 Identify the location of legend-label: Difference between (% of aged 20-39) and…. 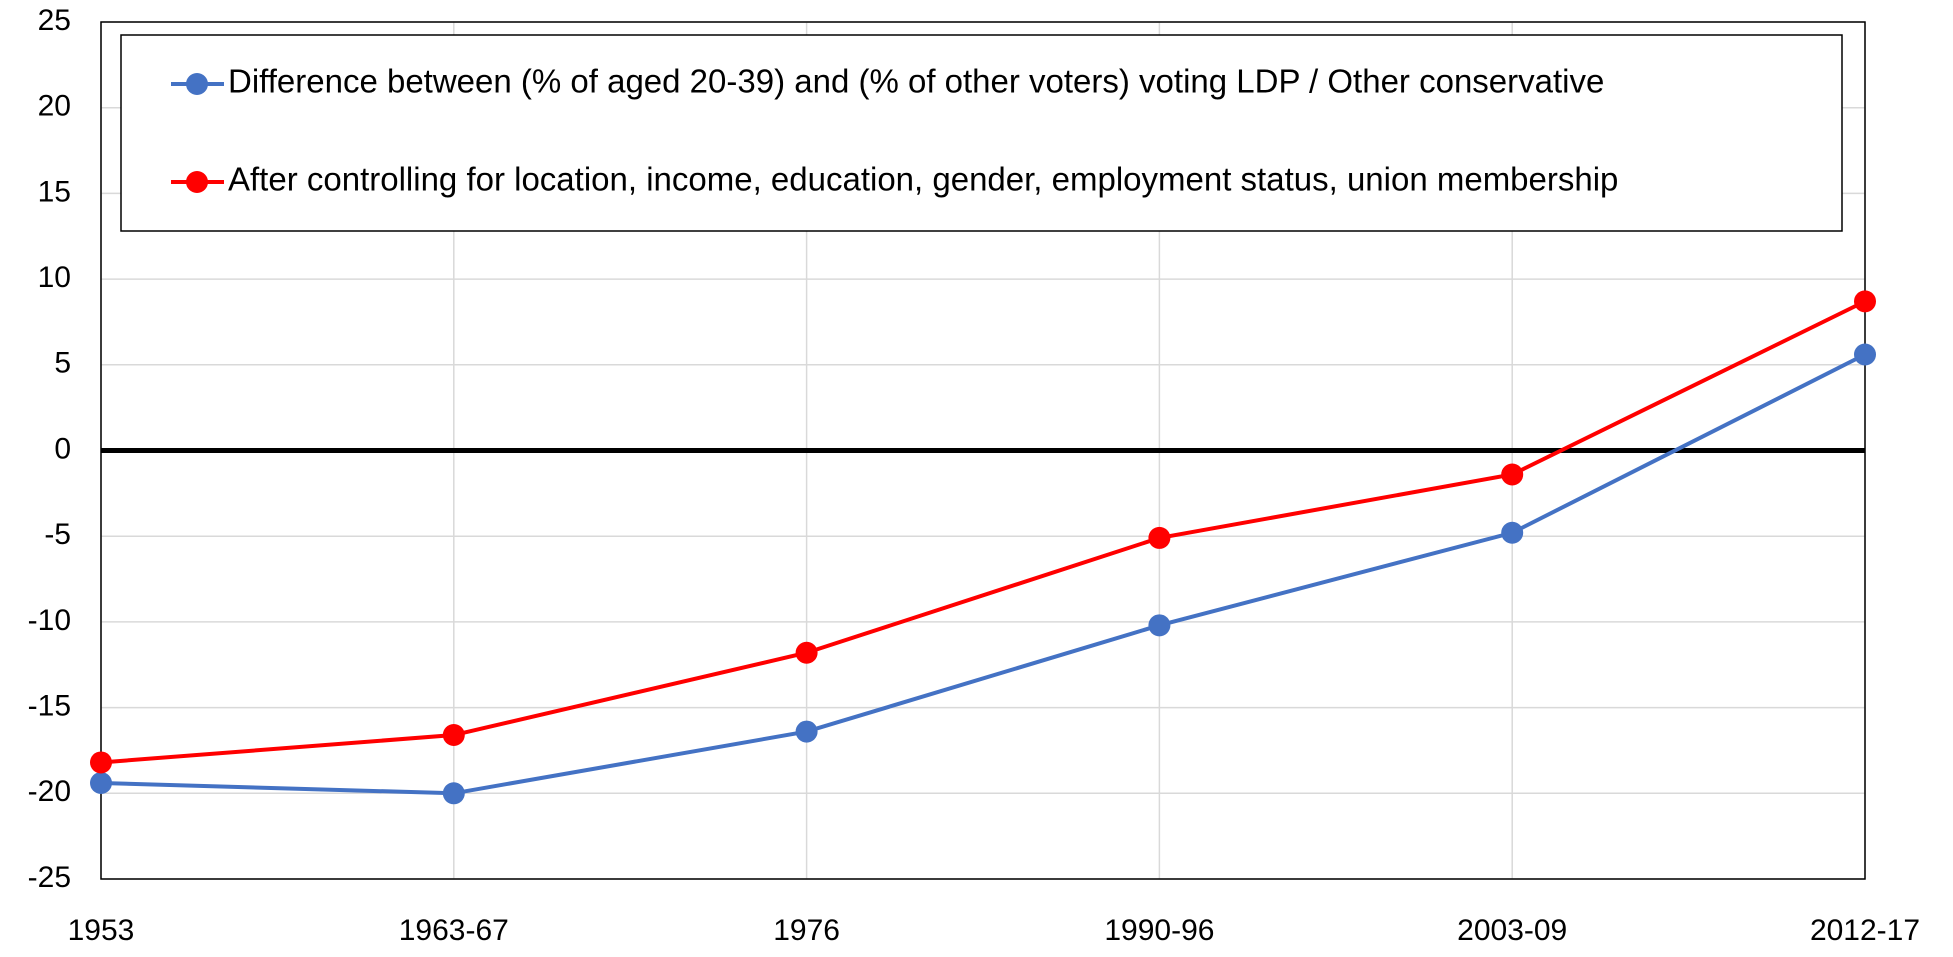
(916, 81).